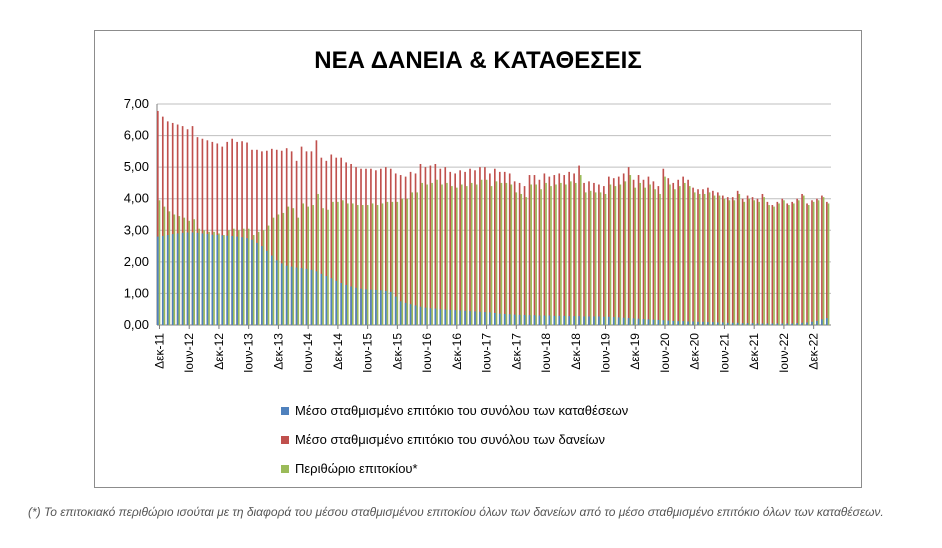  I want to click on y-tick-label: 3,00, so click(136, 229).